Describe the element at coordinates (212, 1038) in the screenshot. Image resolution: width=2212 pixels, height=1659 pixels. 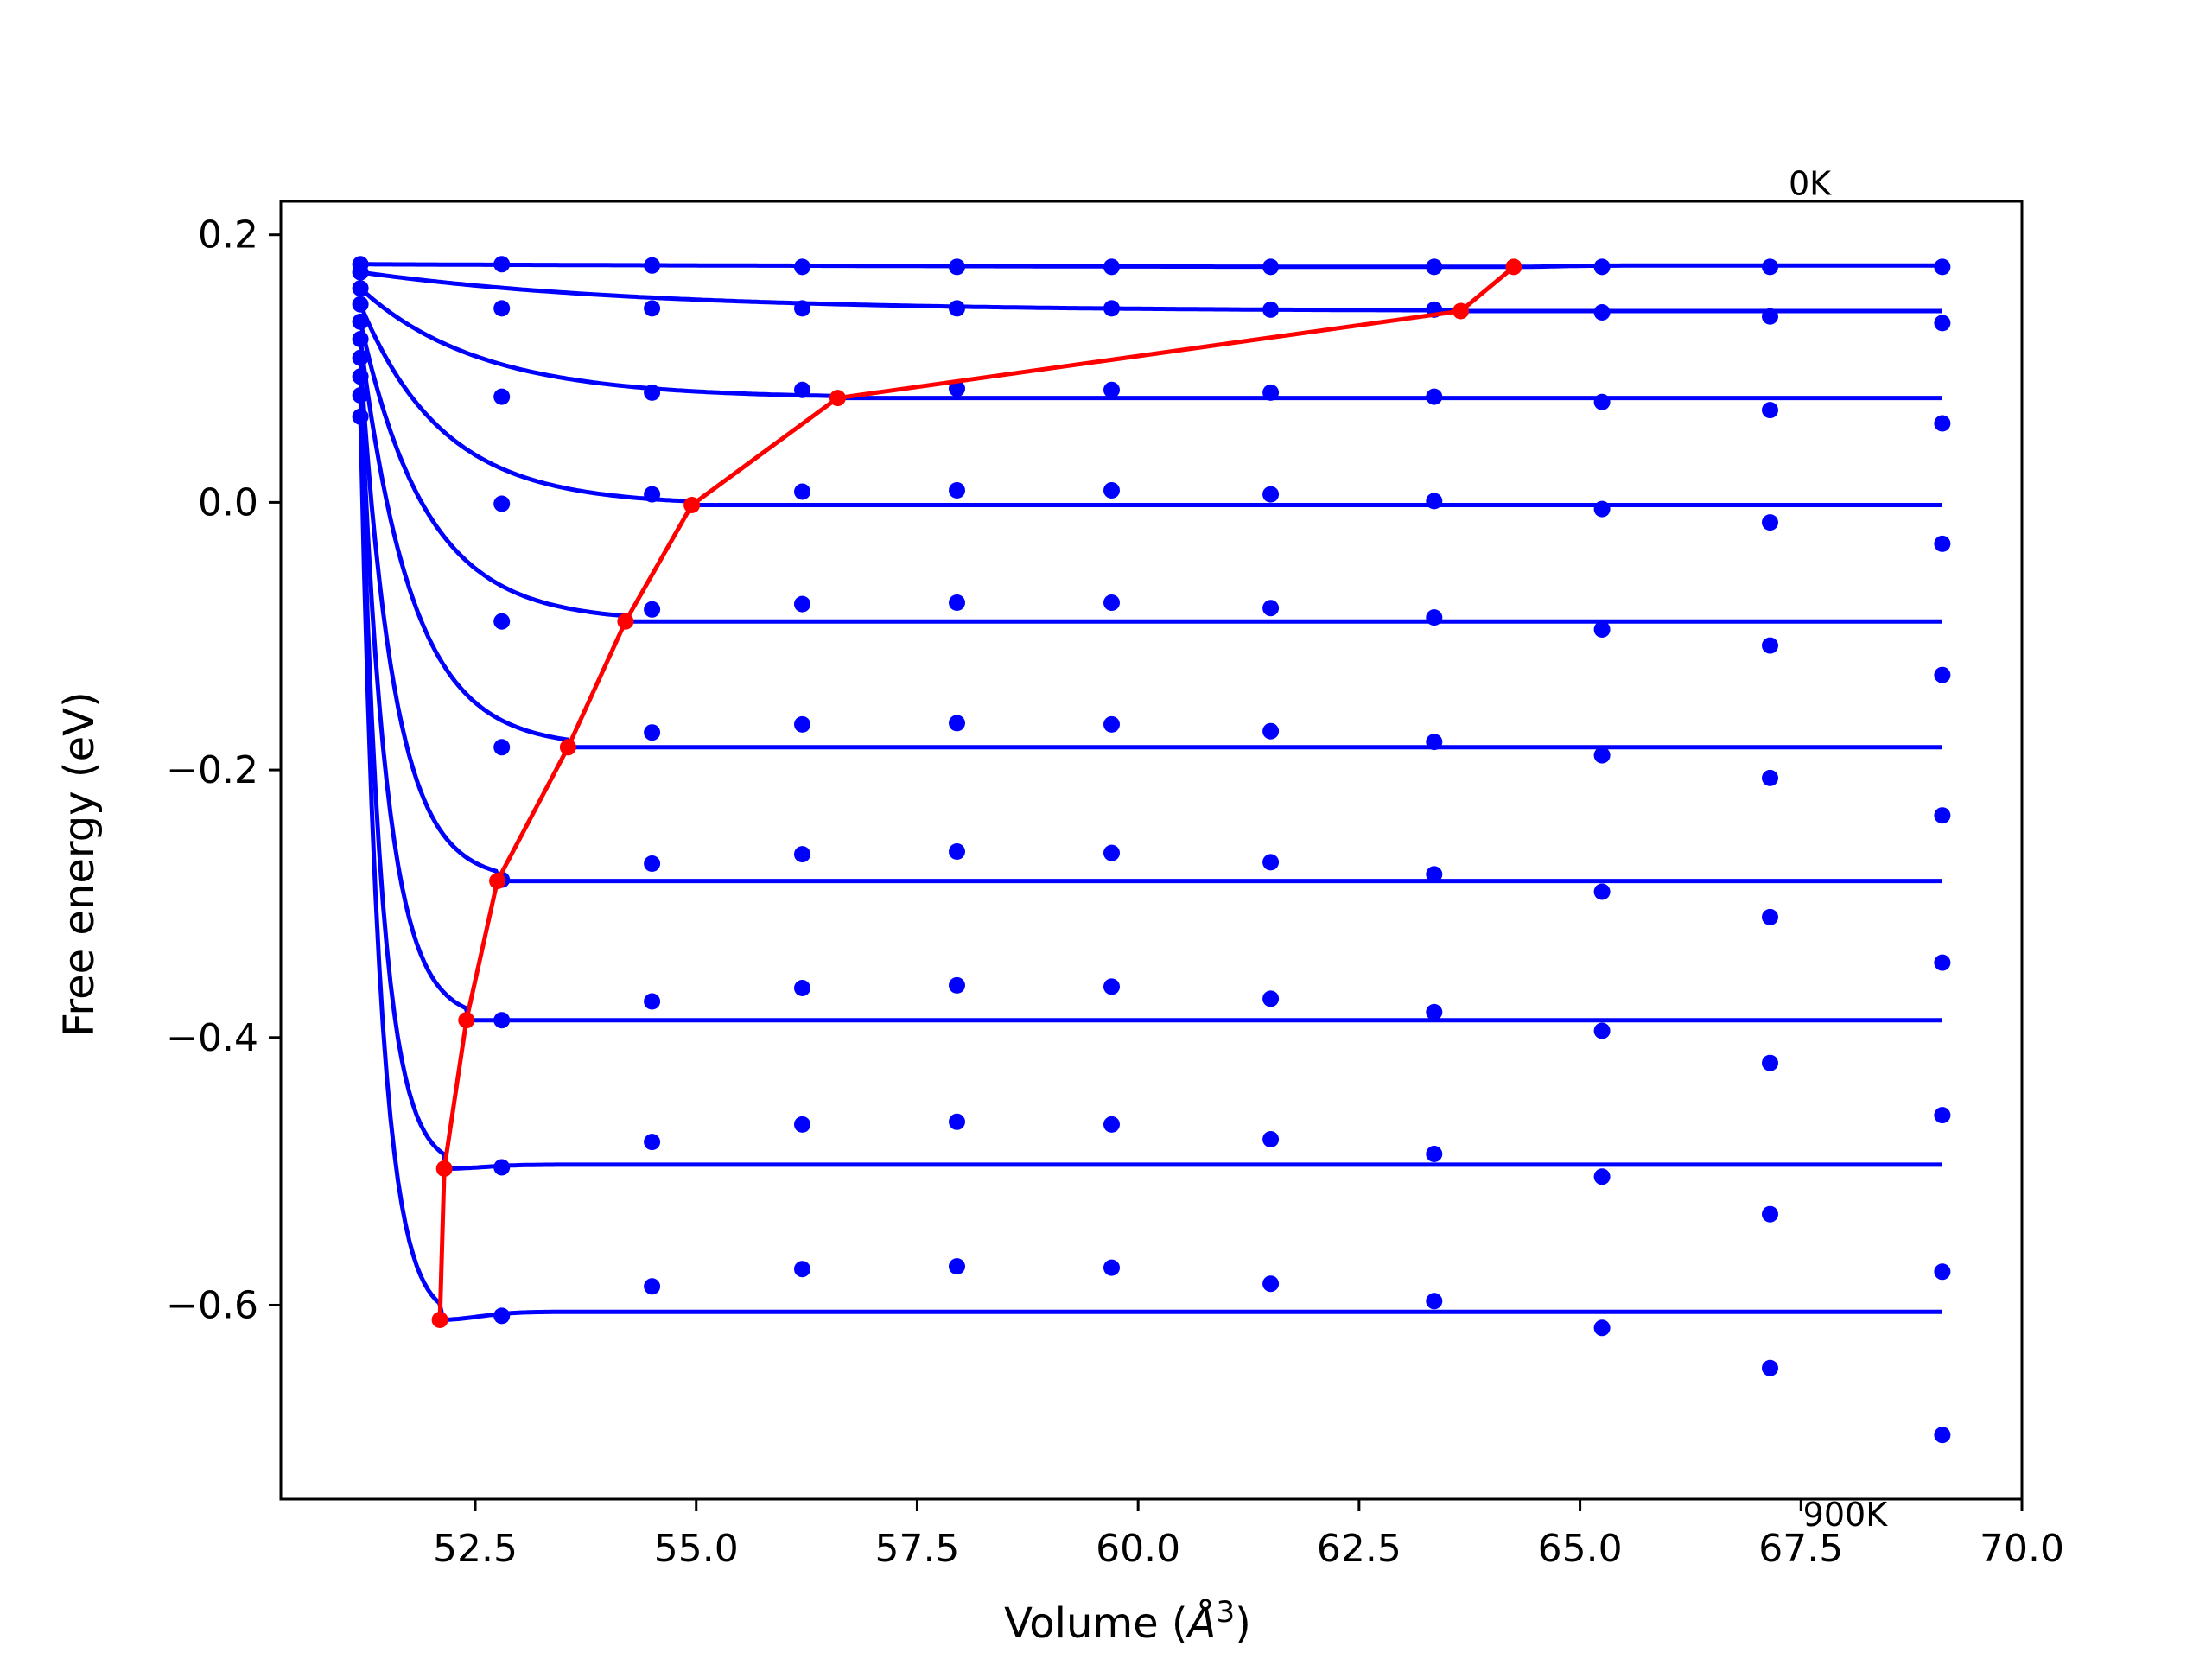
I see `y-tick-label: −0.4` at that location.